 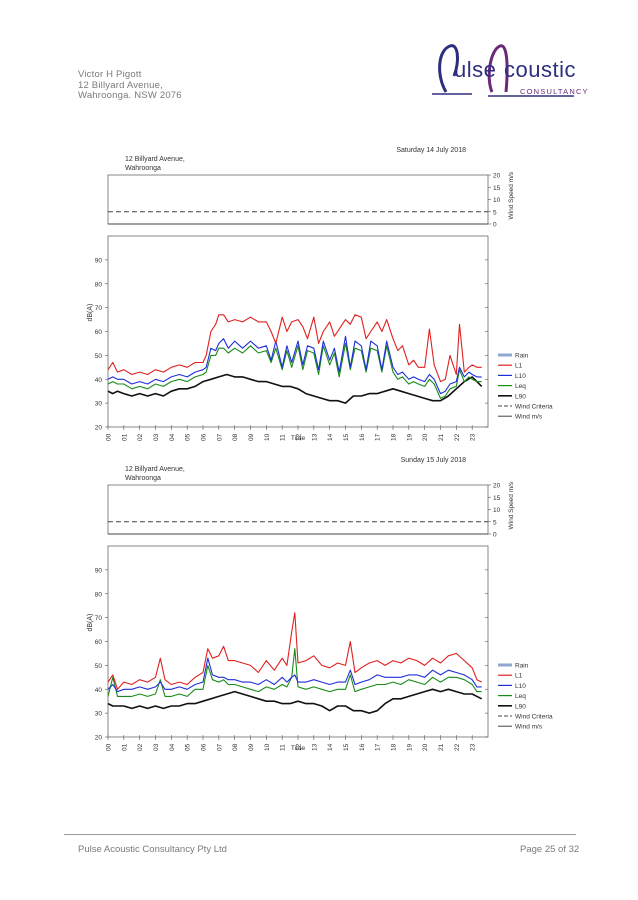 I want to click on footer-company: Pulse Acoustic Consultancy Pty Ltd, so click(x=152, y=849).